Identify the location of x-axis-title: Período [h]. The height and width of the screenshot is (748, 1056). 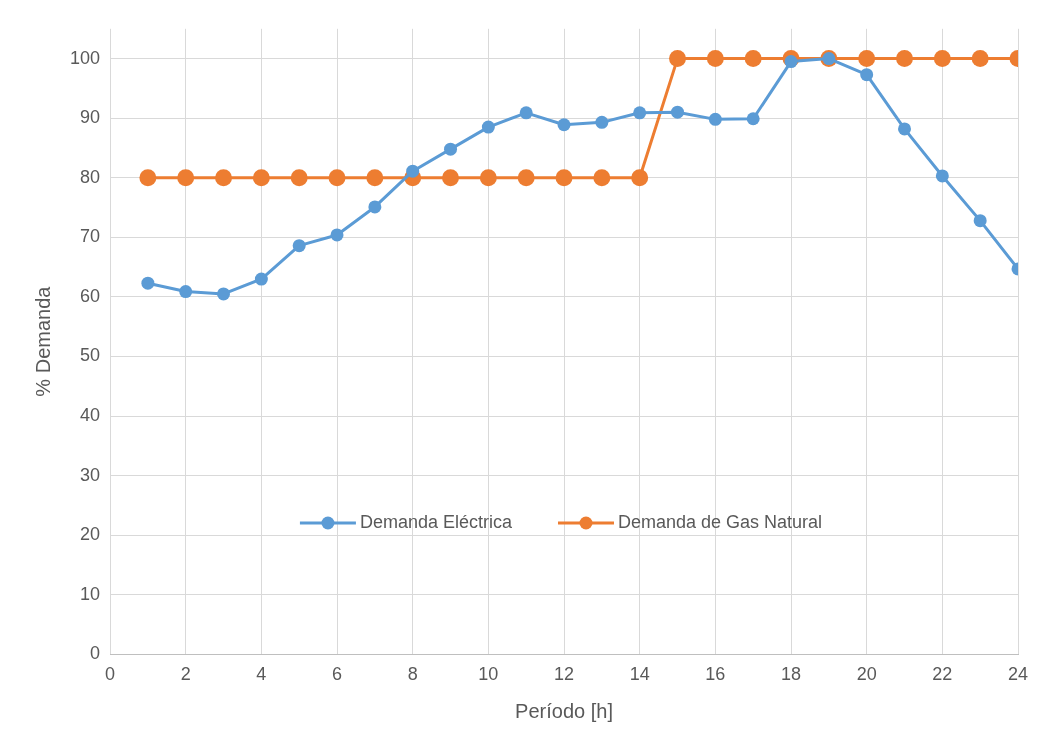
(564, 710).